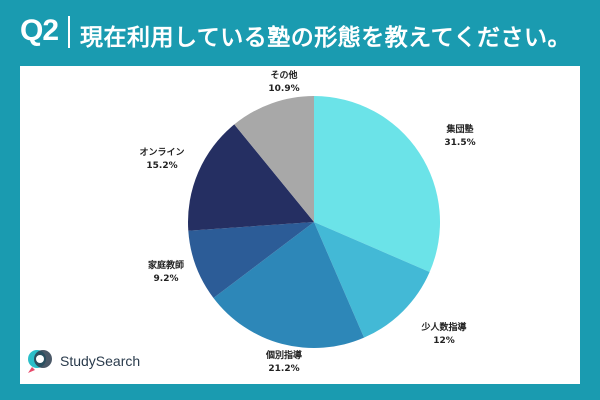 The height and width of the screenshot is (400, 600). I want to click on slice-label-2: 個別指導, so click(283, 355).